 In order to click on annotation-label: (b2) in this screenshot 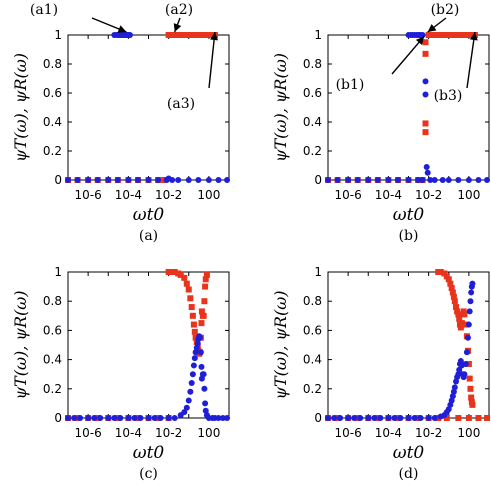, I will do `click(445, 10)`.